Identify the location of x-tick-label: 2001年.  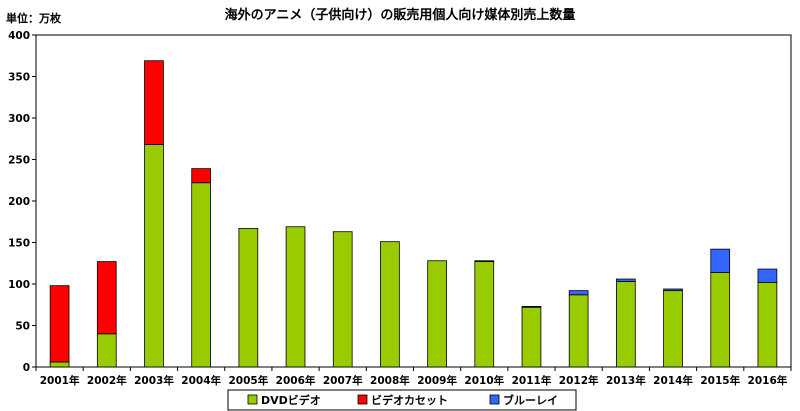
(60, 380).